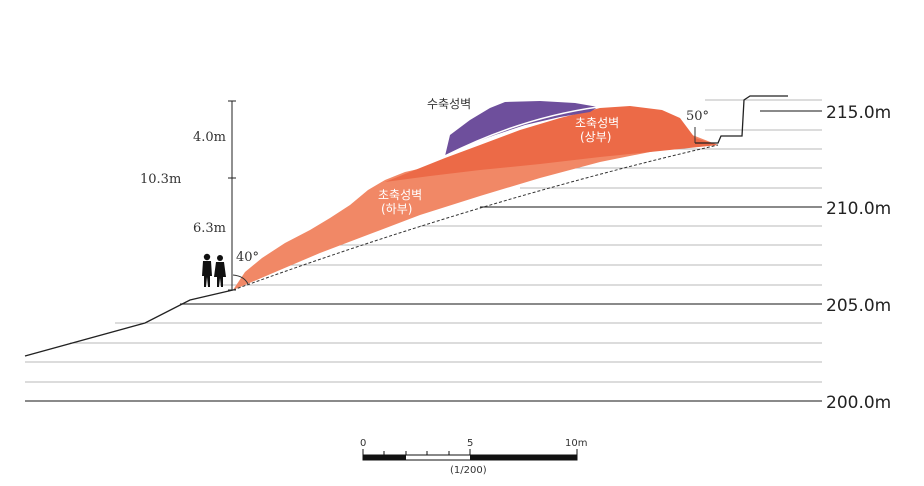 The height and width of the screenshot is (486, 924). Describe the element at coordinates (209, 228) in the screenshot. I see `dim-lower-label: 6.3m` at that location.